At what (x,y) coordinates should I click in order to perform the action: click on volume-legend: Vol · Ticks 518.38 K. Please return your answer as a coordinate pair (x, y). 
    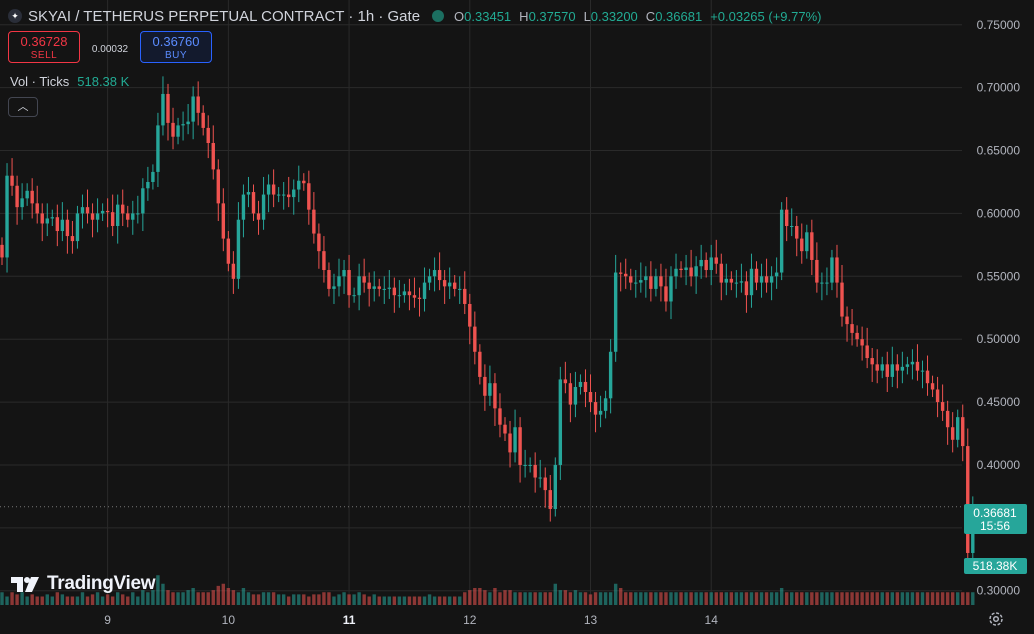
    Looking at the image, I should click on (69, 81).